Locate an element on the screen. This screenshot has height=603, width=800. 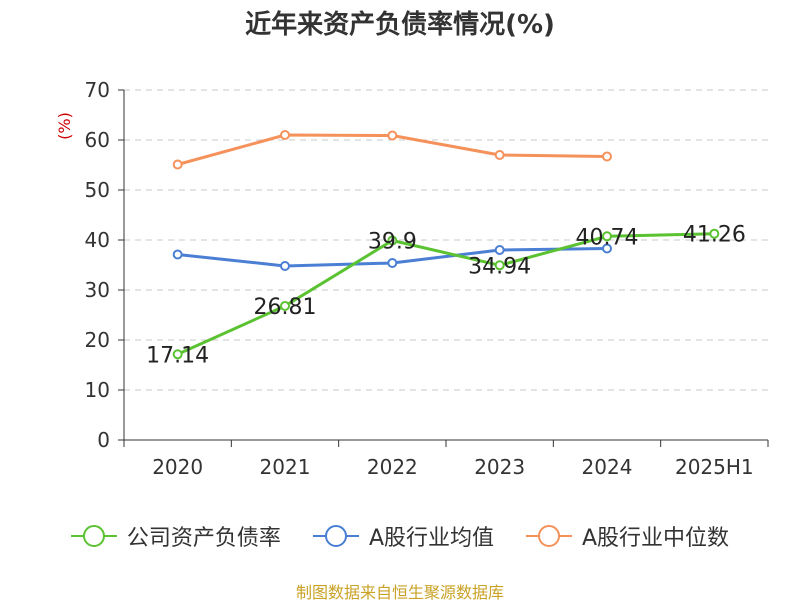
data-label: 39.9 is located at coordinates (392, 242).